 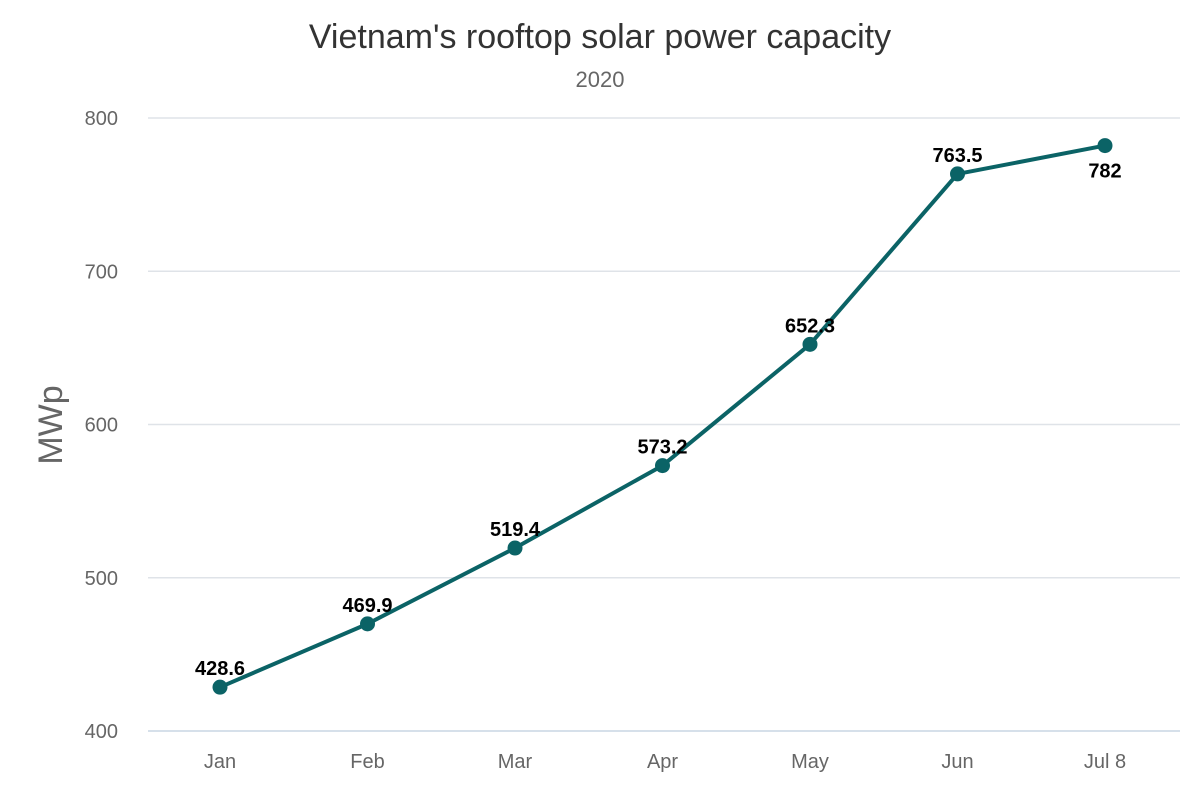 What do you see at coordinates (220, 669) in the screenshot?
I see `data-label: 428.6` at bounding box center [220, 669].